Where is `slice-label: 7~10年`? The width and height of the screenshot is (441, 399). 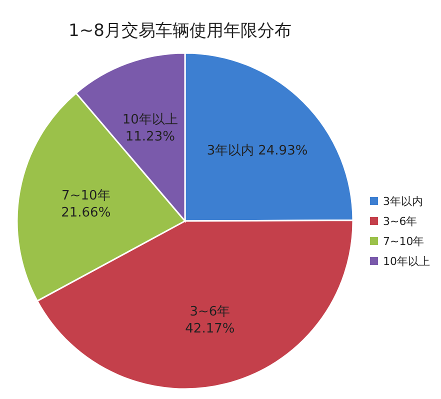 slice-label: 7~10年 is located at coordinates (86, 196).